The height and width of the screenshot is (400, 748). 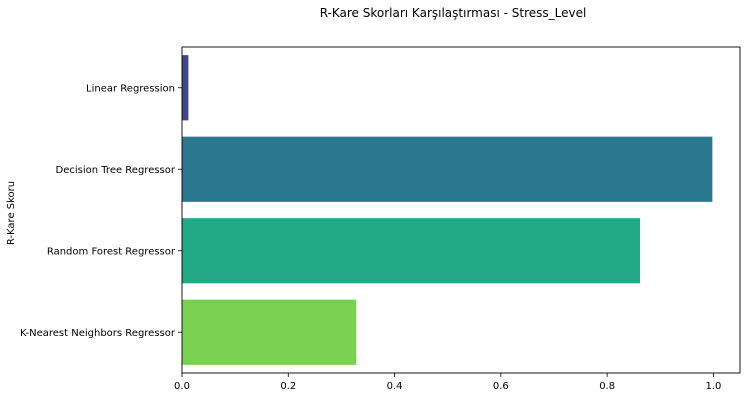 What do you see at coordinates (98, 333) in the screenshot?
I see `y-tick-label: K-Nearest Neighbors Regressor` at bounding box center [98, 333].